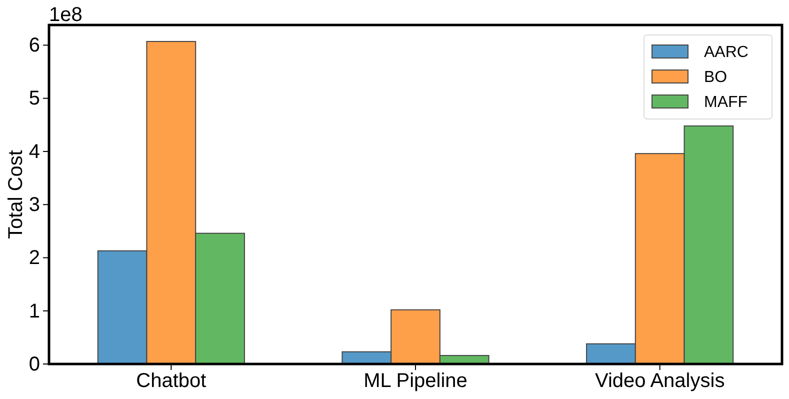  What do you see at coordinates (34, 258) in the screenshot?
I see `y-tick-label: 2` at bounding box center [34, 258].